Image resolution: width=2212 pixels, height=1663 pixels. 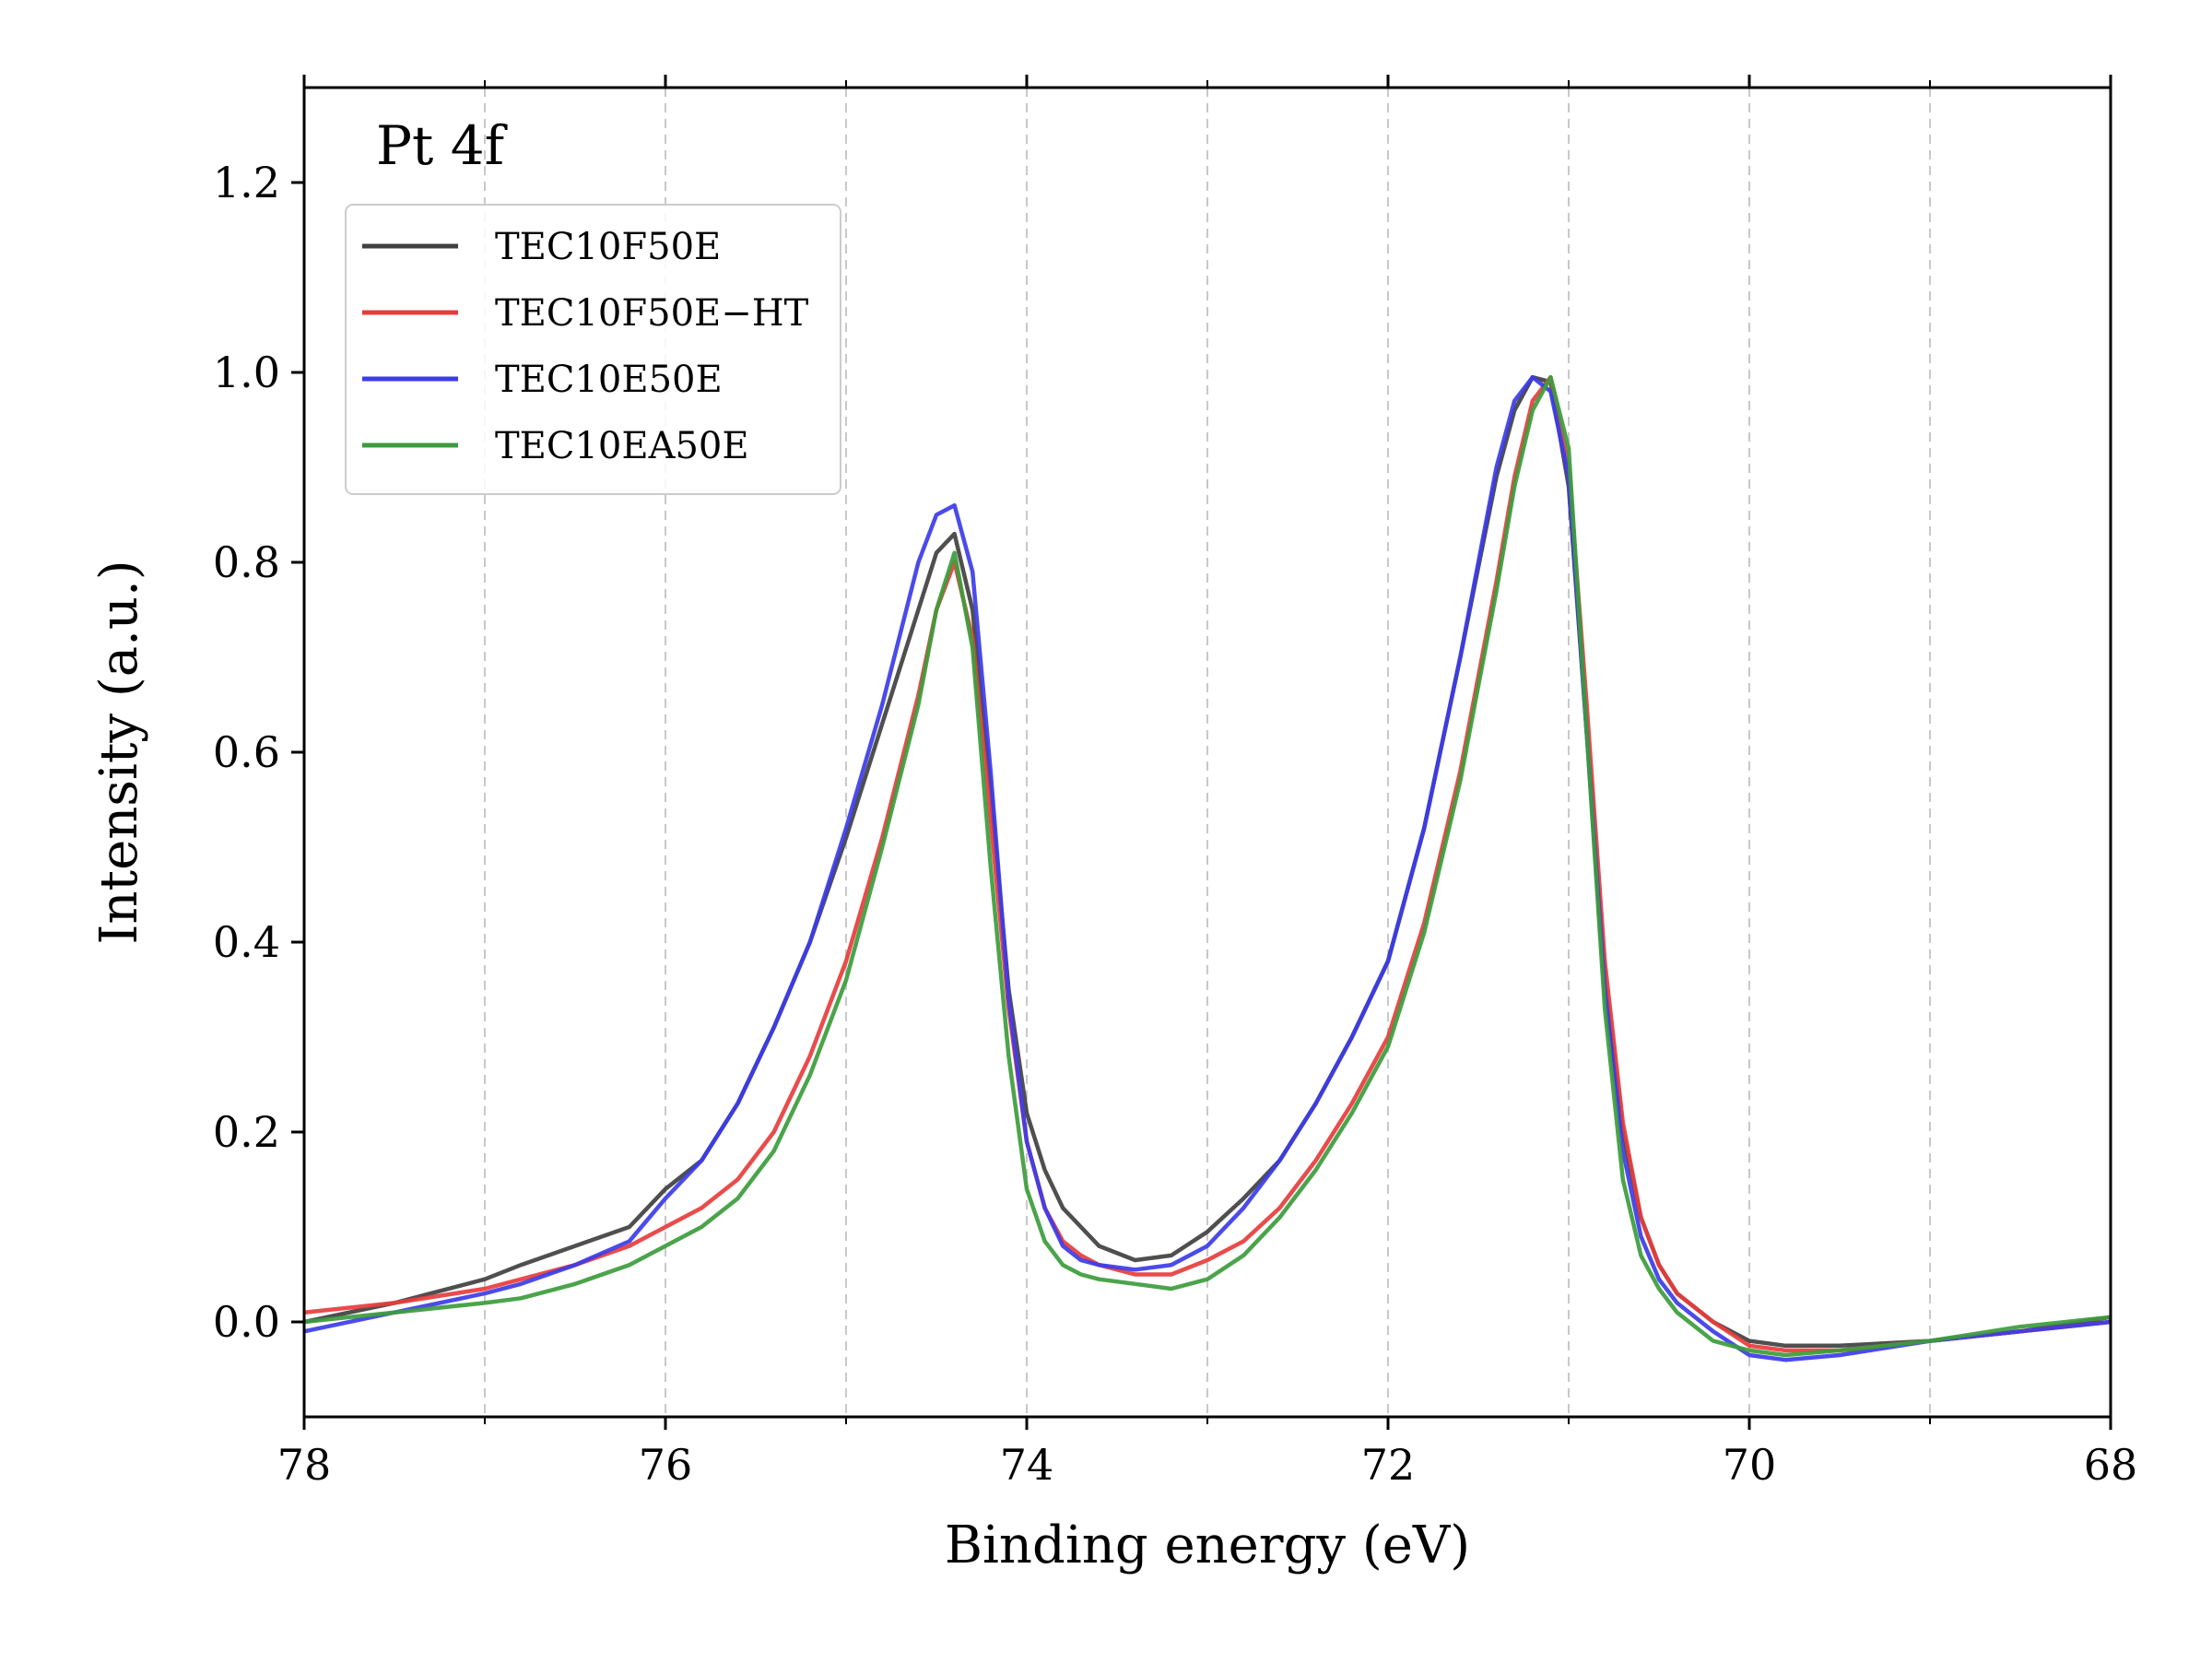 What do you see at coordinates (1207, 1545) in the screenshot?
I see `x-axis-label: Binding energy (eV)` at bounding box center [1207, 1545].